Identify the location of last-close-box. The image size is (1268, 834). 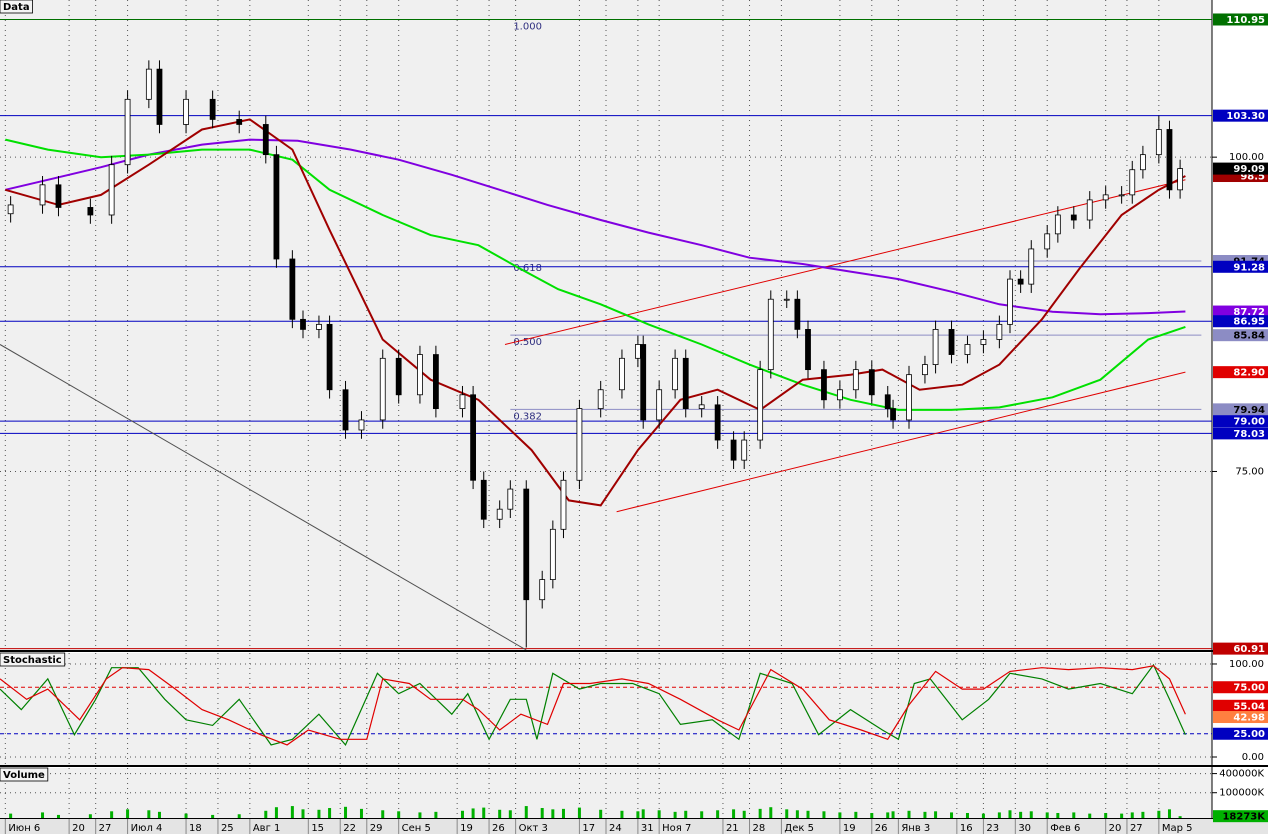
(1240, 168).